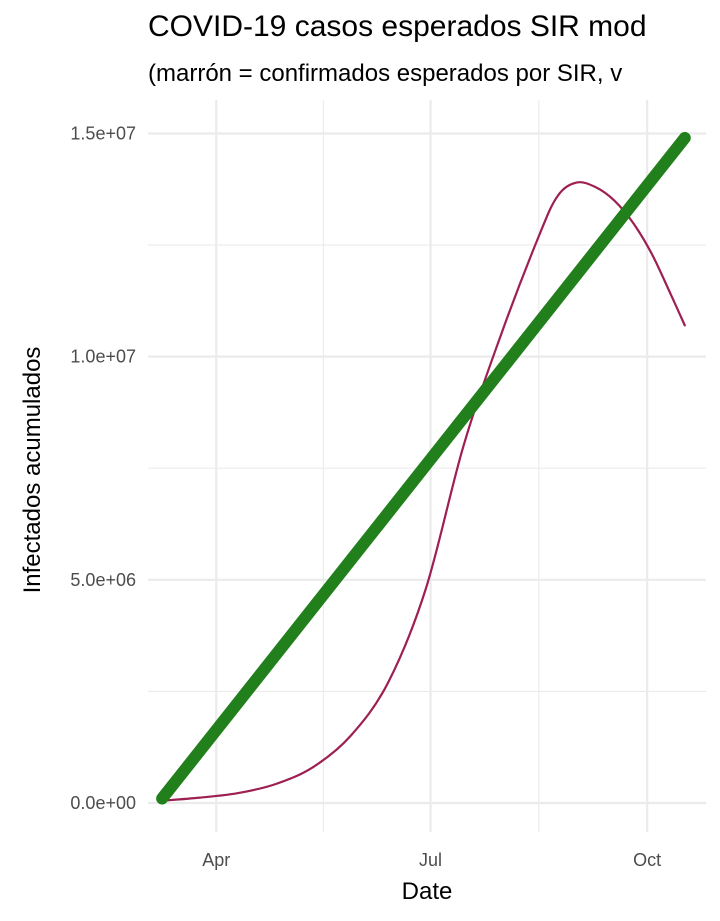 This screenshot has height=921, width=720. Describe the element at coordinates (427, 891) in the screenshot. I see `x-axis-title: Date` at that location.